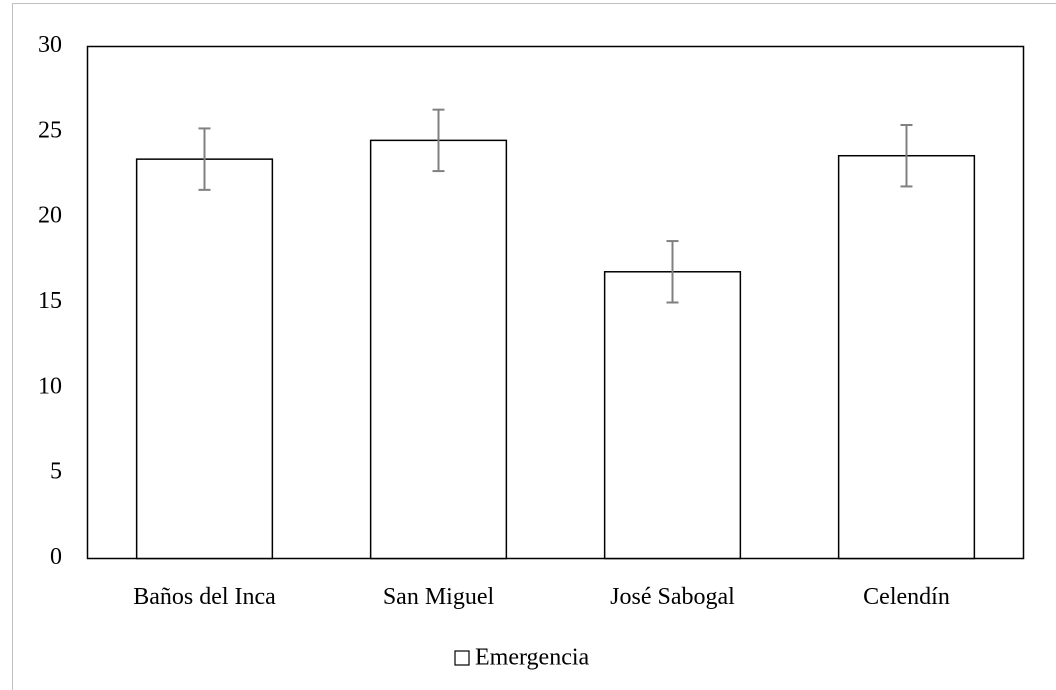 This screenshot has height=690, width=1056. I want to click on y-tick-label: 15, so click(50, 301).